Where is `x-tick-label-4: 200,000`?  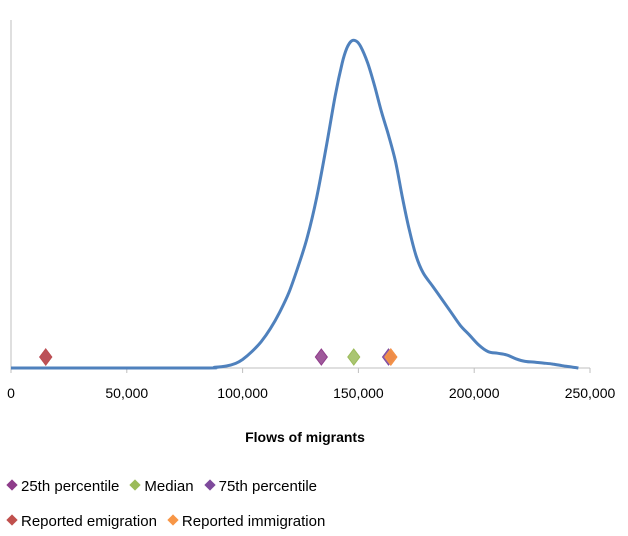
x-tick-label-4: 200,000 is located at coordinates (474, 393).